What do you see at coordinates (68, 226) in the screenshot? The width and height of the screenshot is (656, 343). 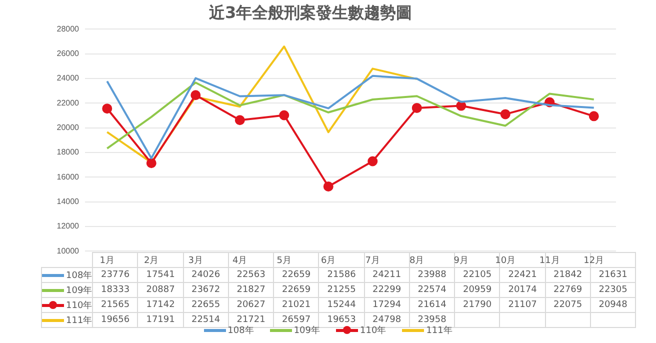 I see `y-tick-label: 12000` at bounding box center [68, 226].